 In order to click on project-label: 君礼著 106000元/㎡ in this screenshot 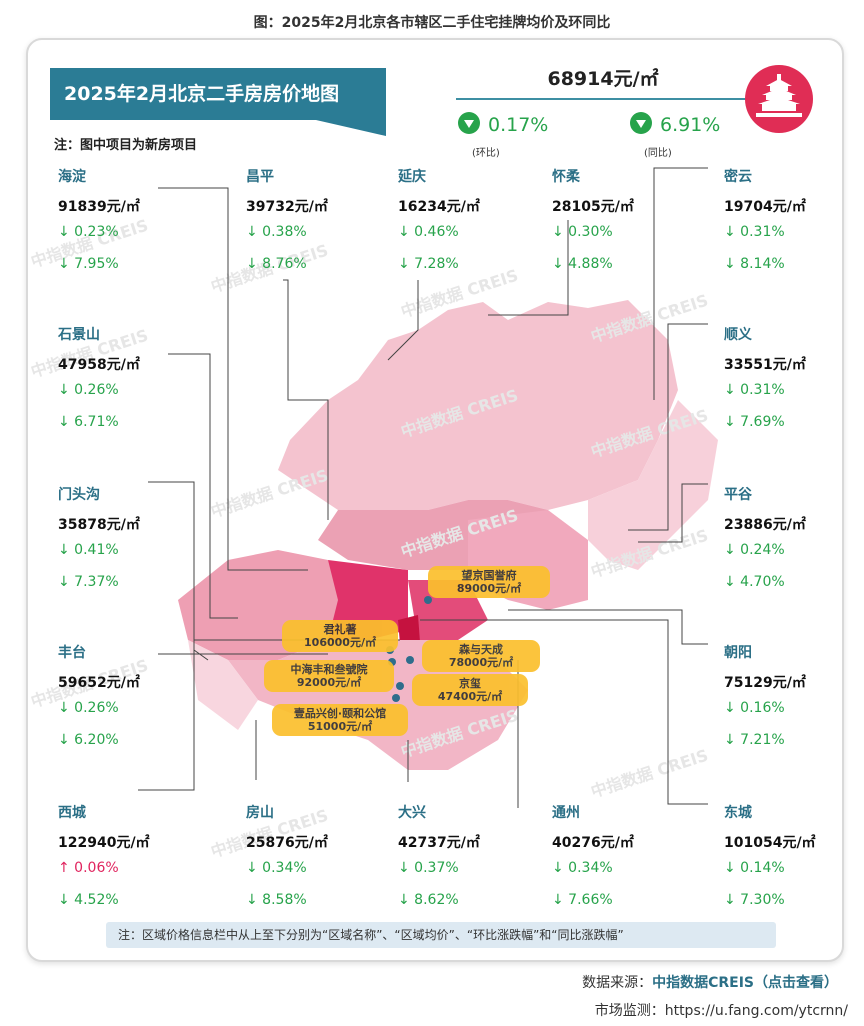, I will do `click(340, 636)`.